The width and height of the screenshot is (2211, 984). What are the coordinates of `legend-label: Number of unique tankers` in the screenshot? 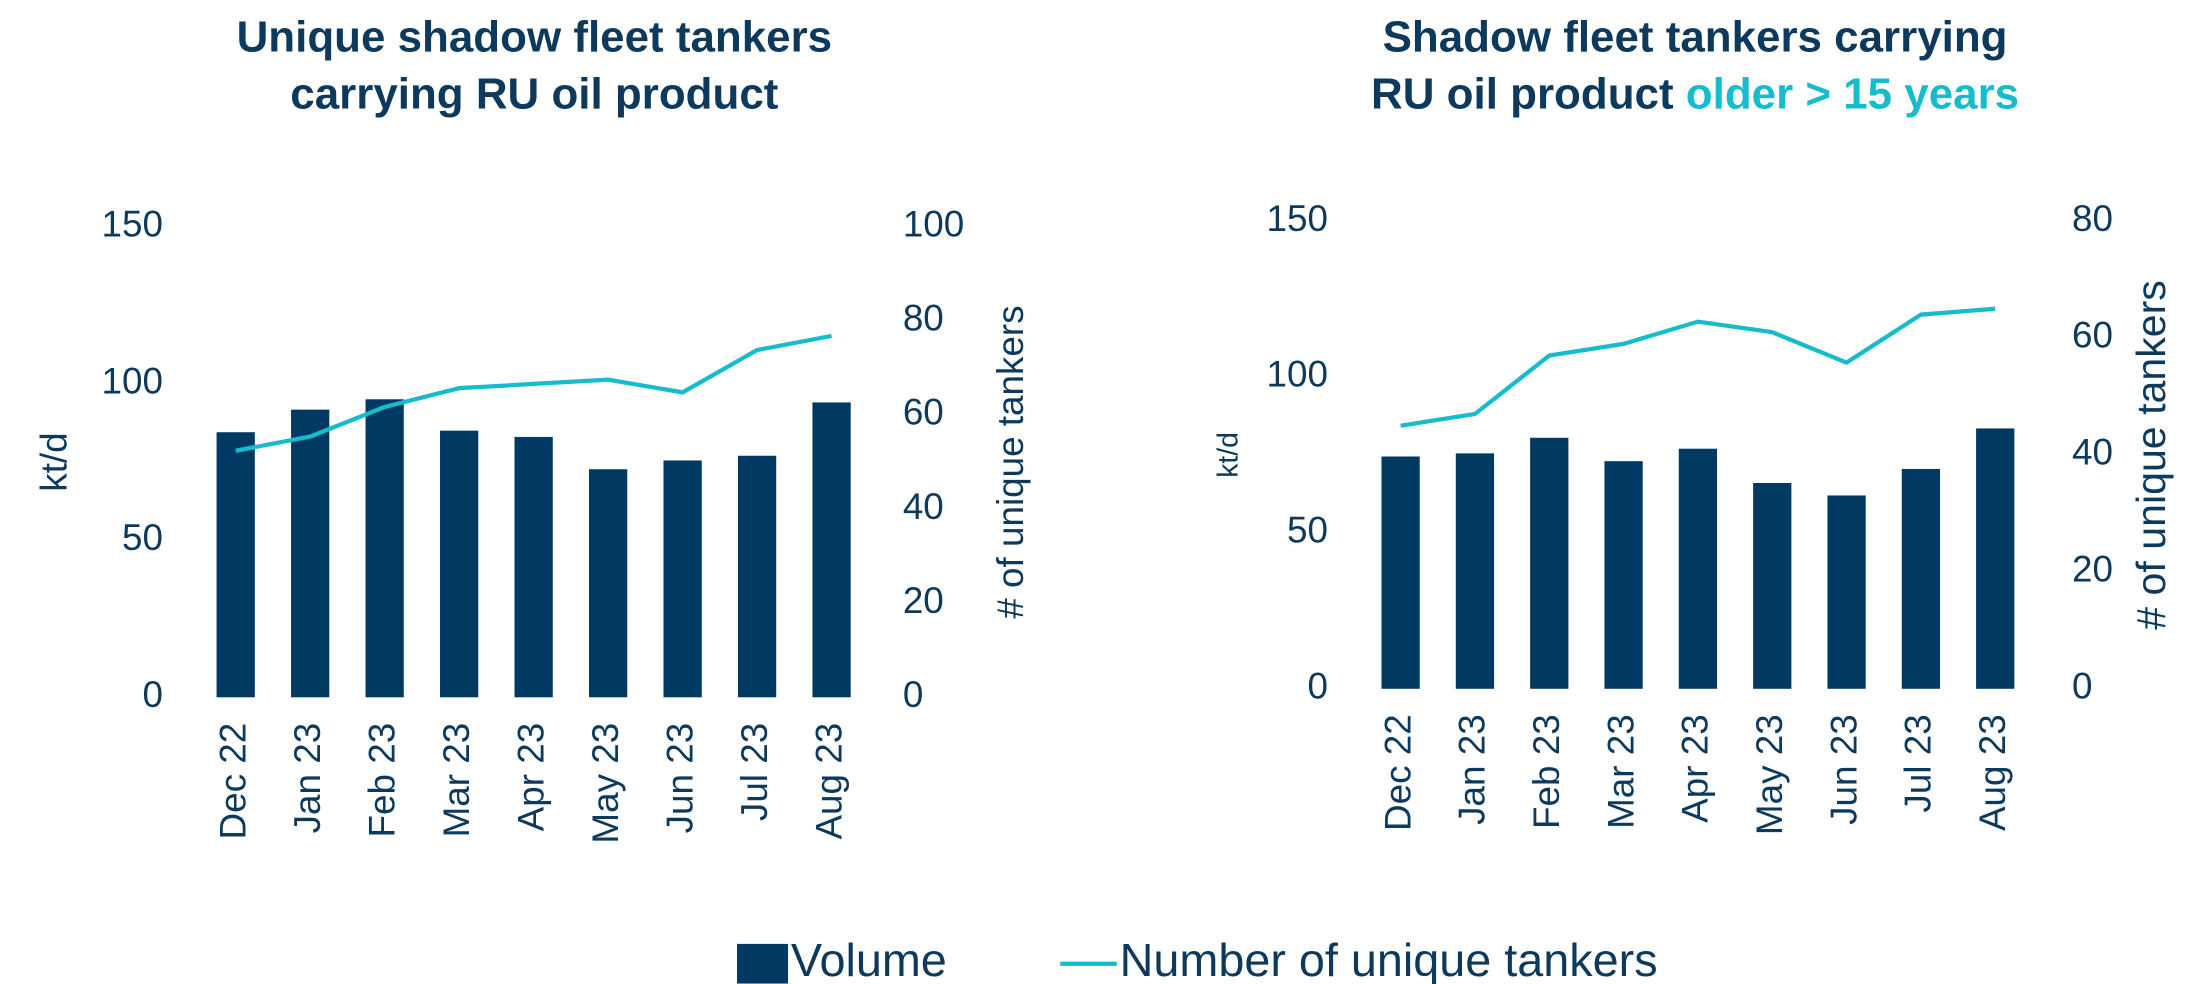 It's located at (1389, 959).